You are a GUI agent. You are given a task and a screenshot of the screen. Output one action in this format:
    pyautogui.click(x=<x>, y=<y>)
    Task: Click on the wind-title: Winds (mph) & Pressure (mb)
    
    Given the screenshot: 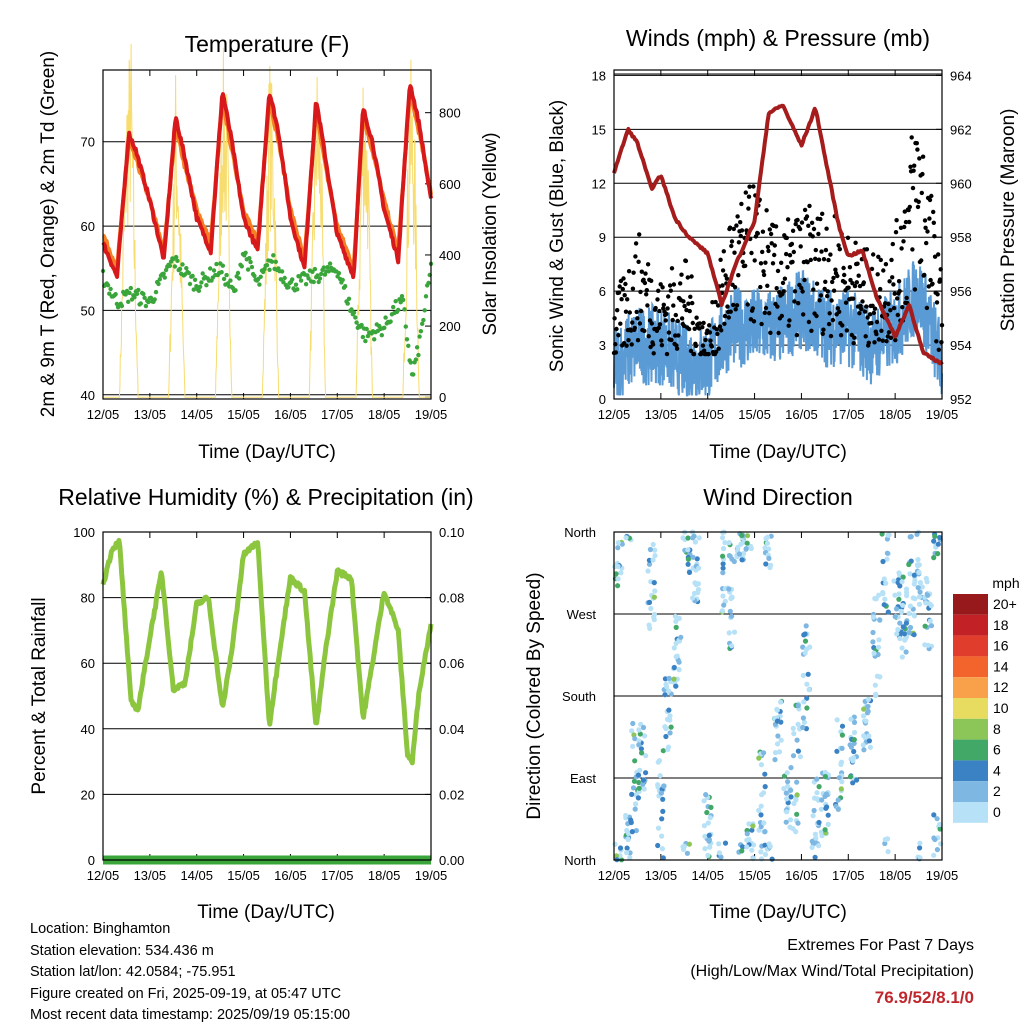 What is the action you would take?
    pyautogui.click(x=778, y=38)
    